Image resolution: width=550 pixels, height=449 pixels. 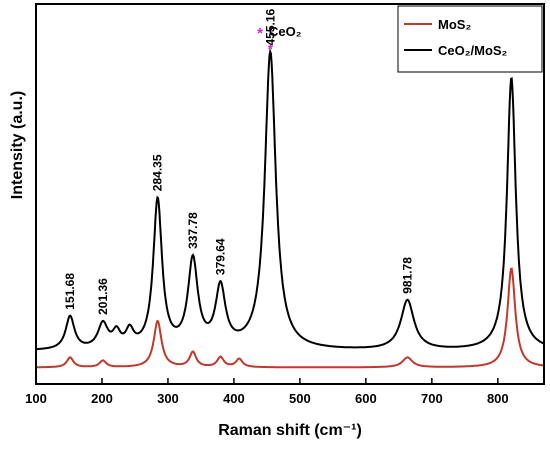 What do you see at coordinates (260, 33) in the screenshot?
I see `ceo2-star-icon: *` at bounding box center [260, 33].